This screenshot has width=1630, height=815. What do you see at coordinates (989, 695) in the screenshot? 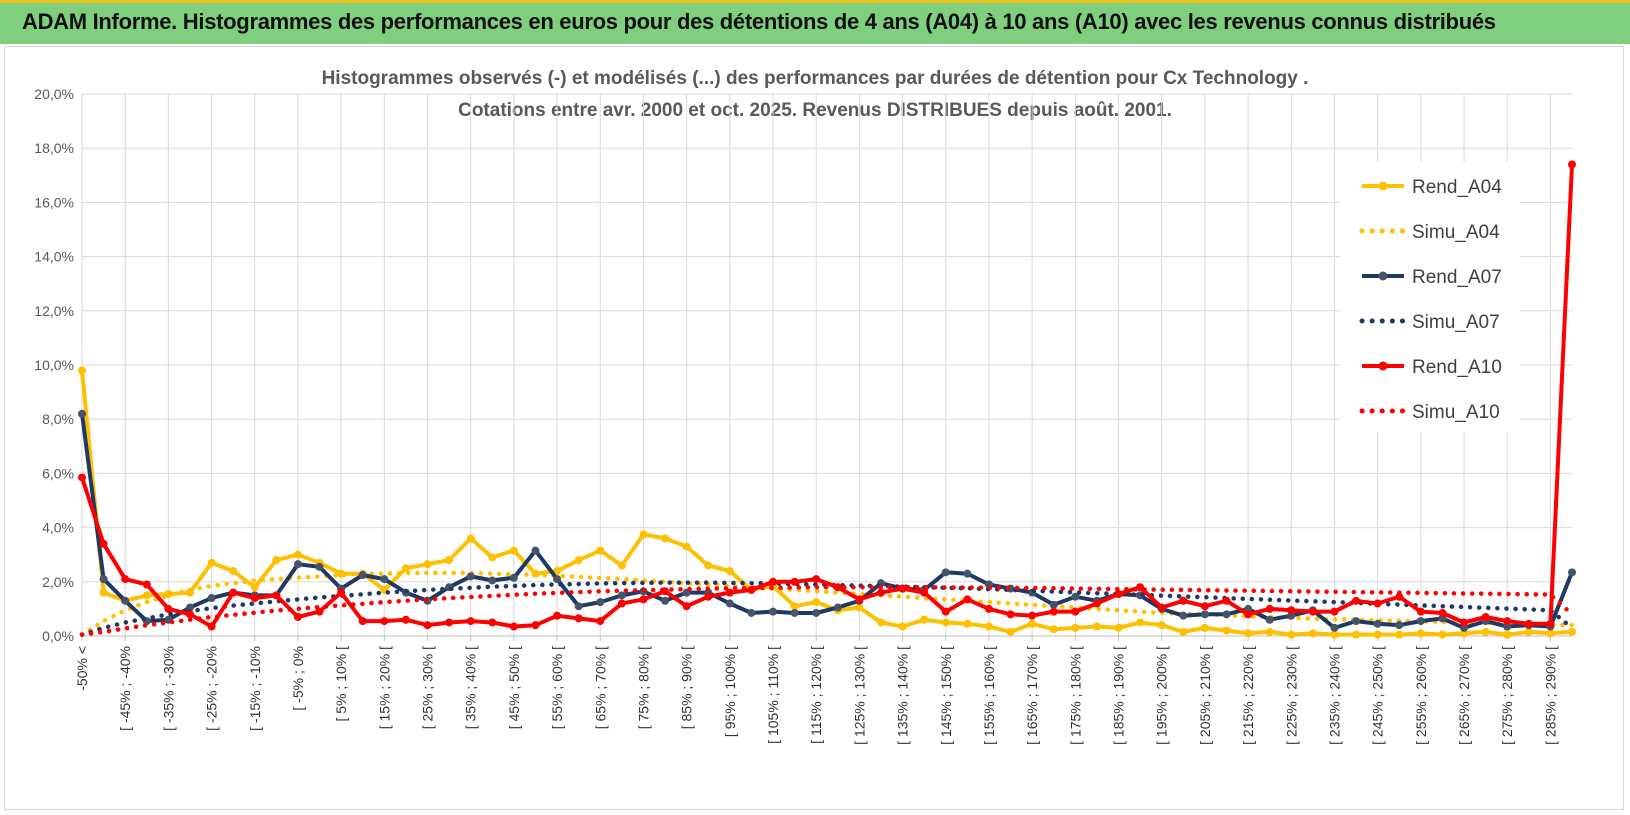
I see `x-tick-label: [ 155% ; 160% [` at bounding box center [989, 695].